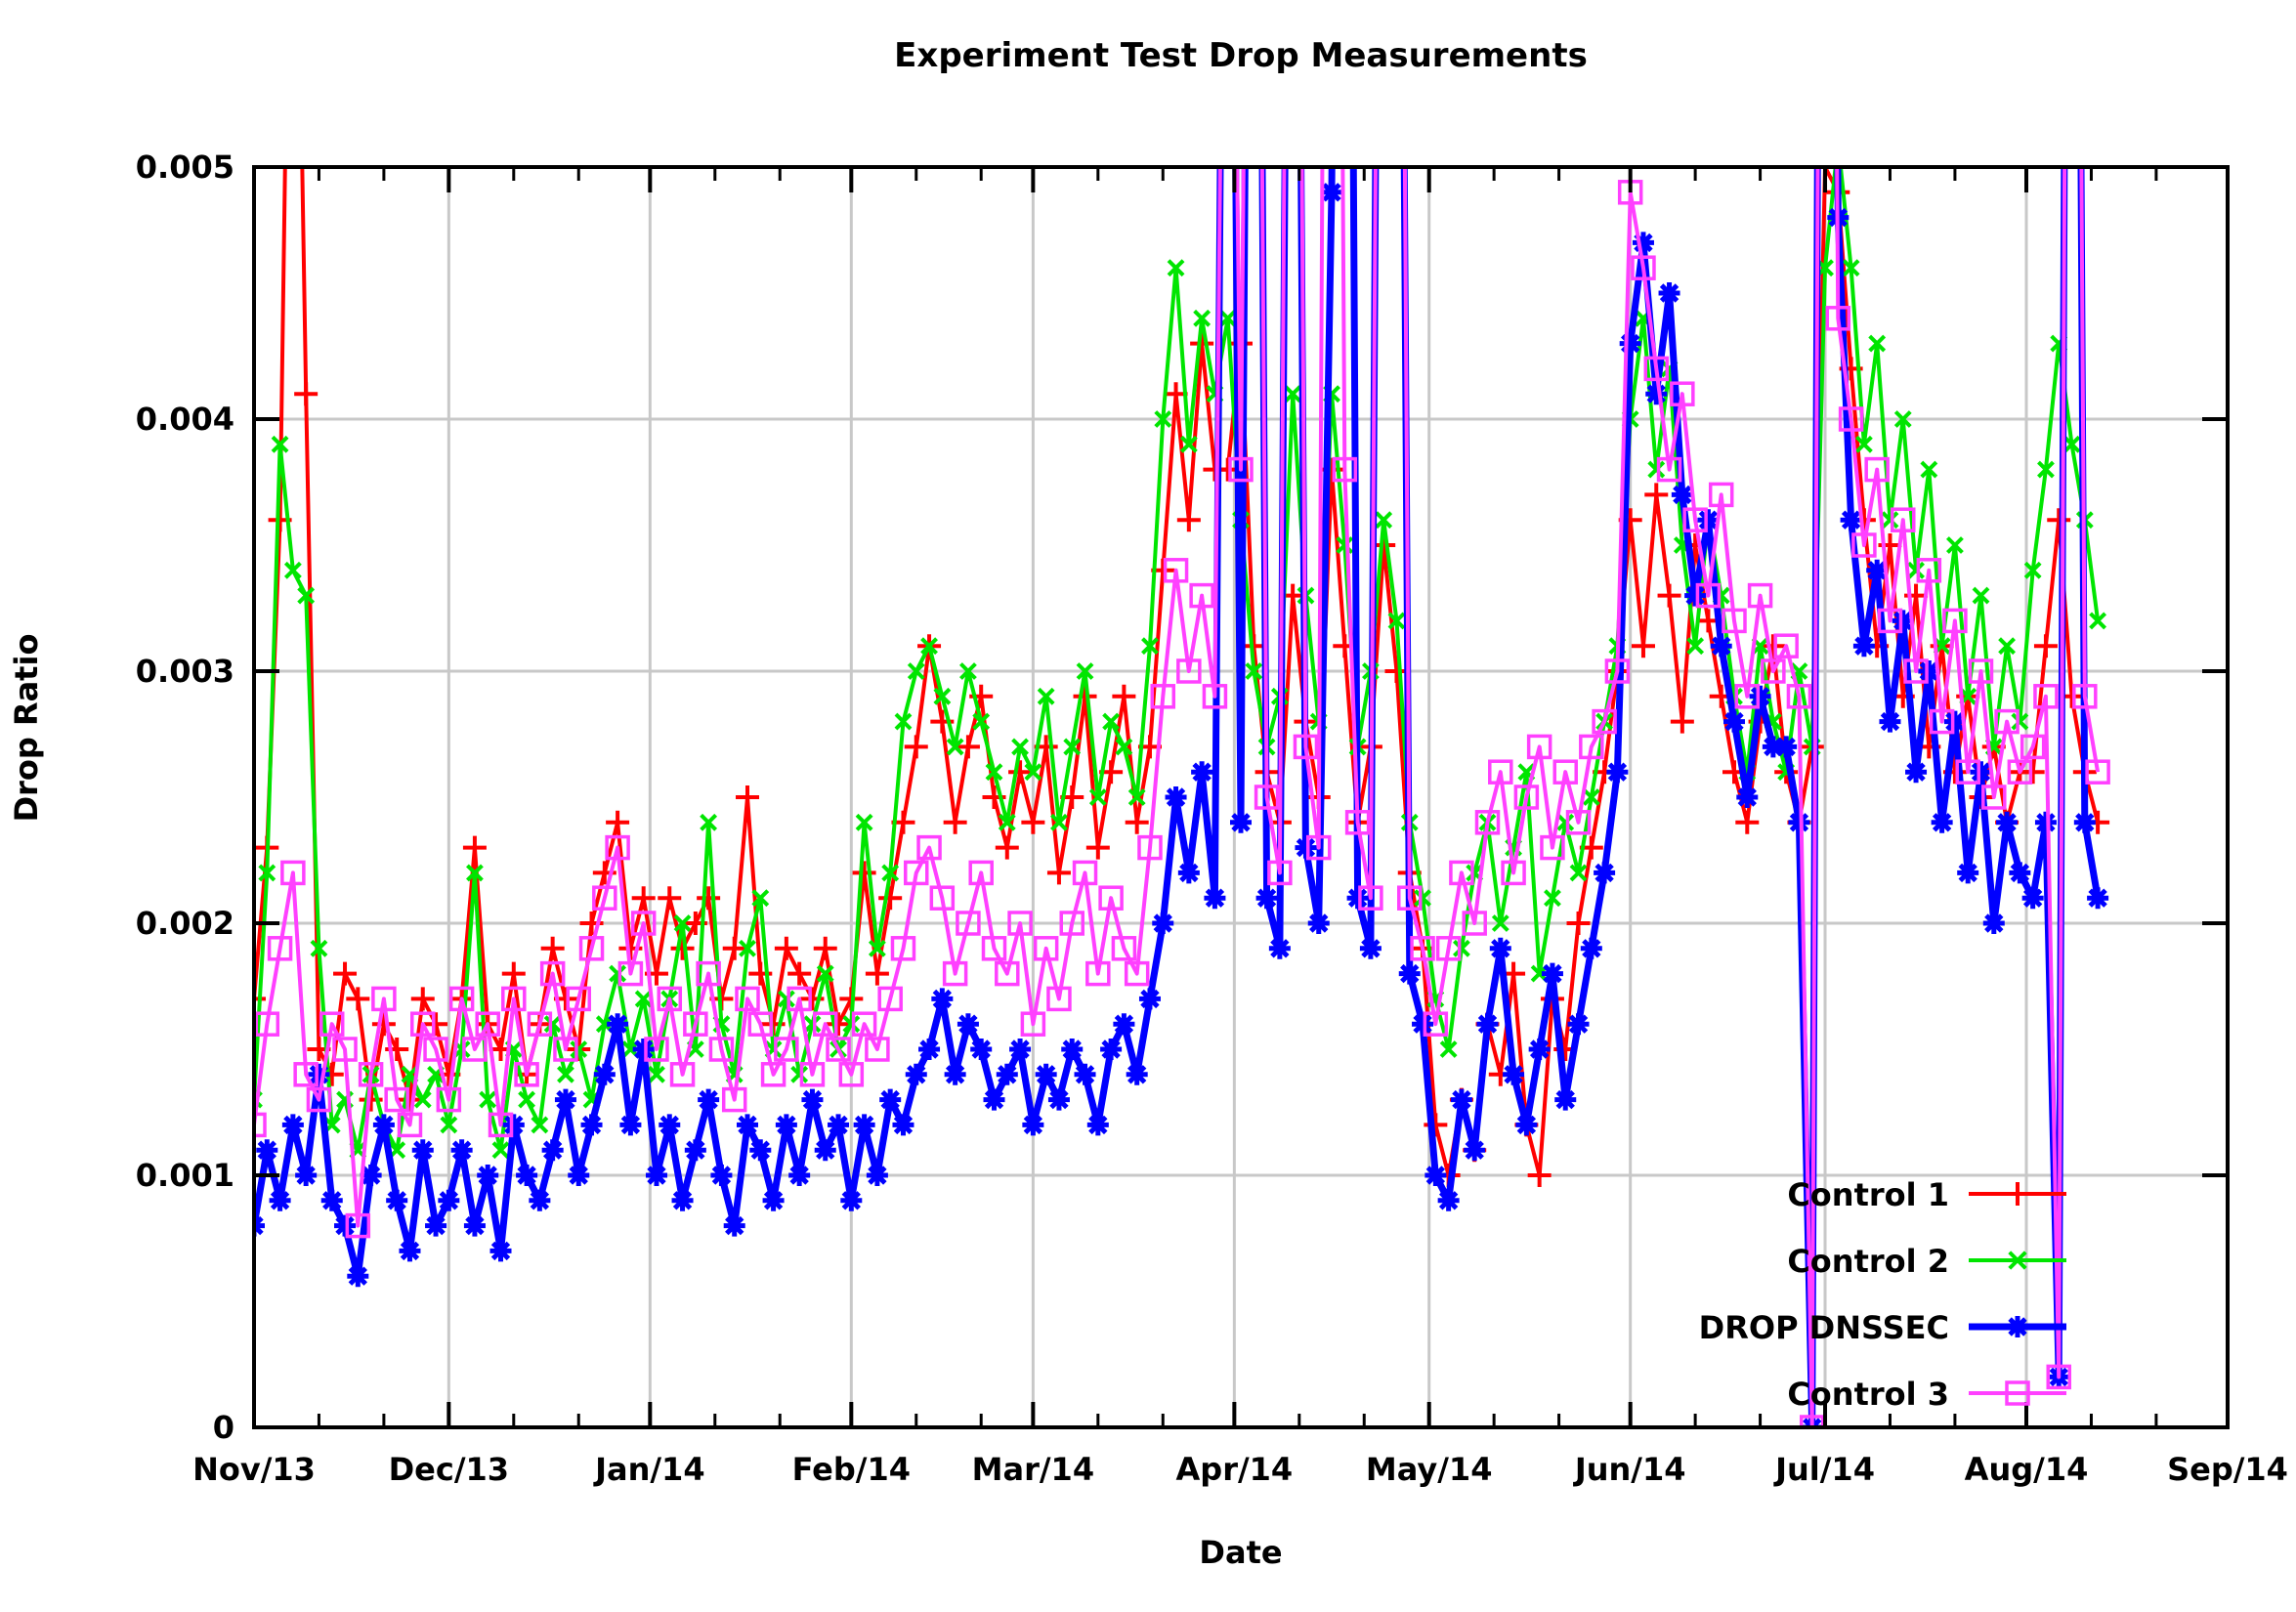 This screenshot has height=1612, width=2296. I want to click on x-tick-label: Mar/14, so click(1033, 1469).